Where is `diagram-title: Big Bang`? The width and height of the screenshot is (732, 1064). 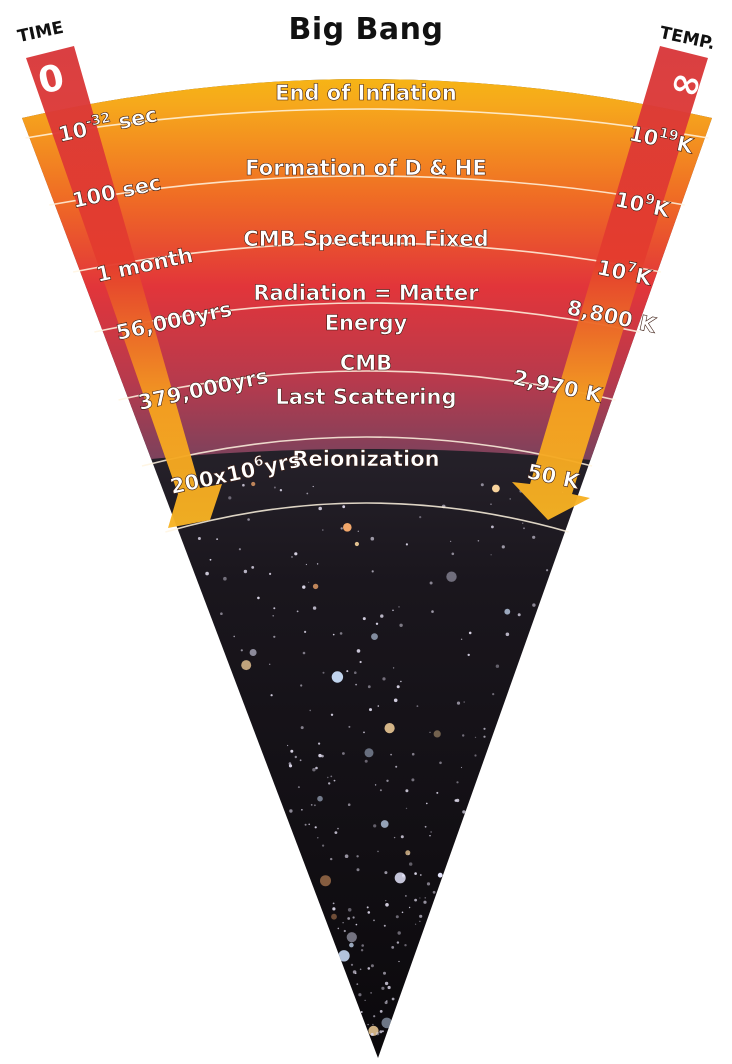 diagram-title: Big Bang is located at coordinates (366, 29).